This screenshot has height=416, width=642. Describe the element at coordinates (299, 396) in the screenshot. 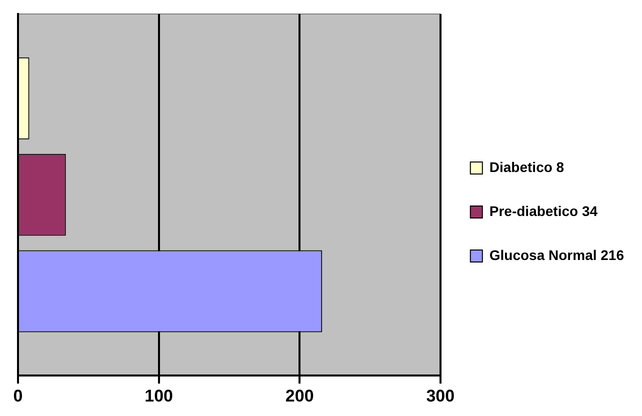

I see `x-tick-label: 200` at that location.